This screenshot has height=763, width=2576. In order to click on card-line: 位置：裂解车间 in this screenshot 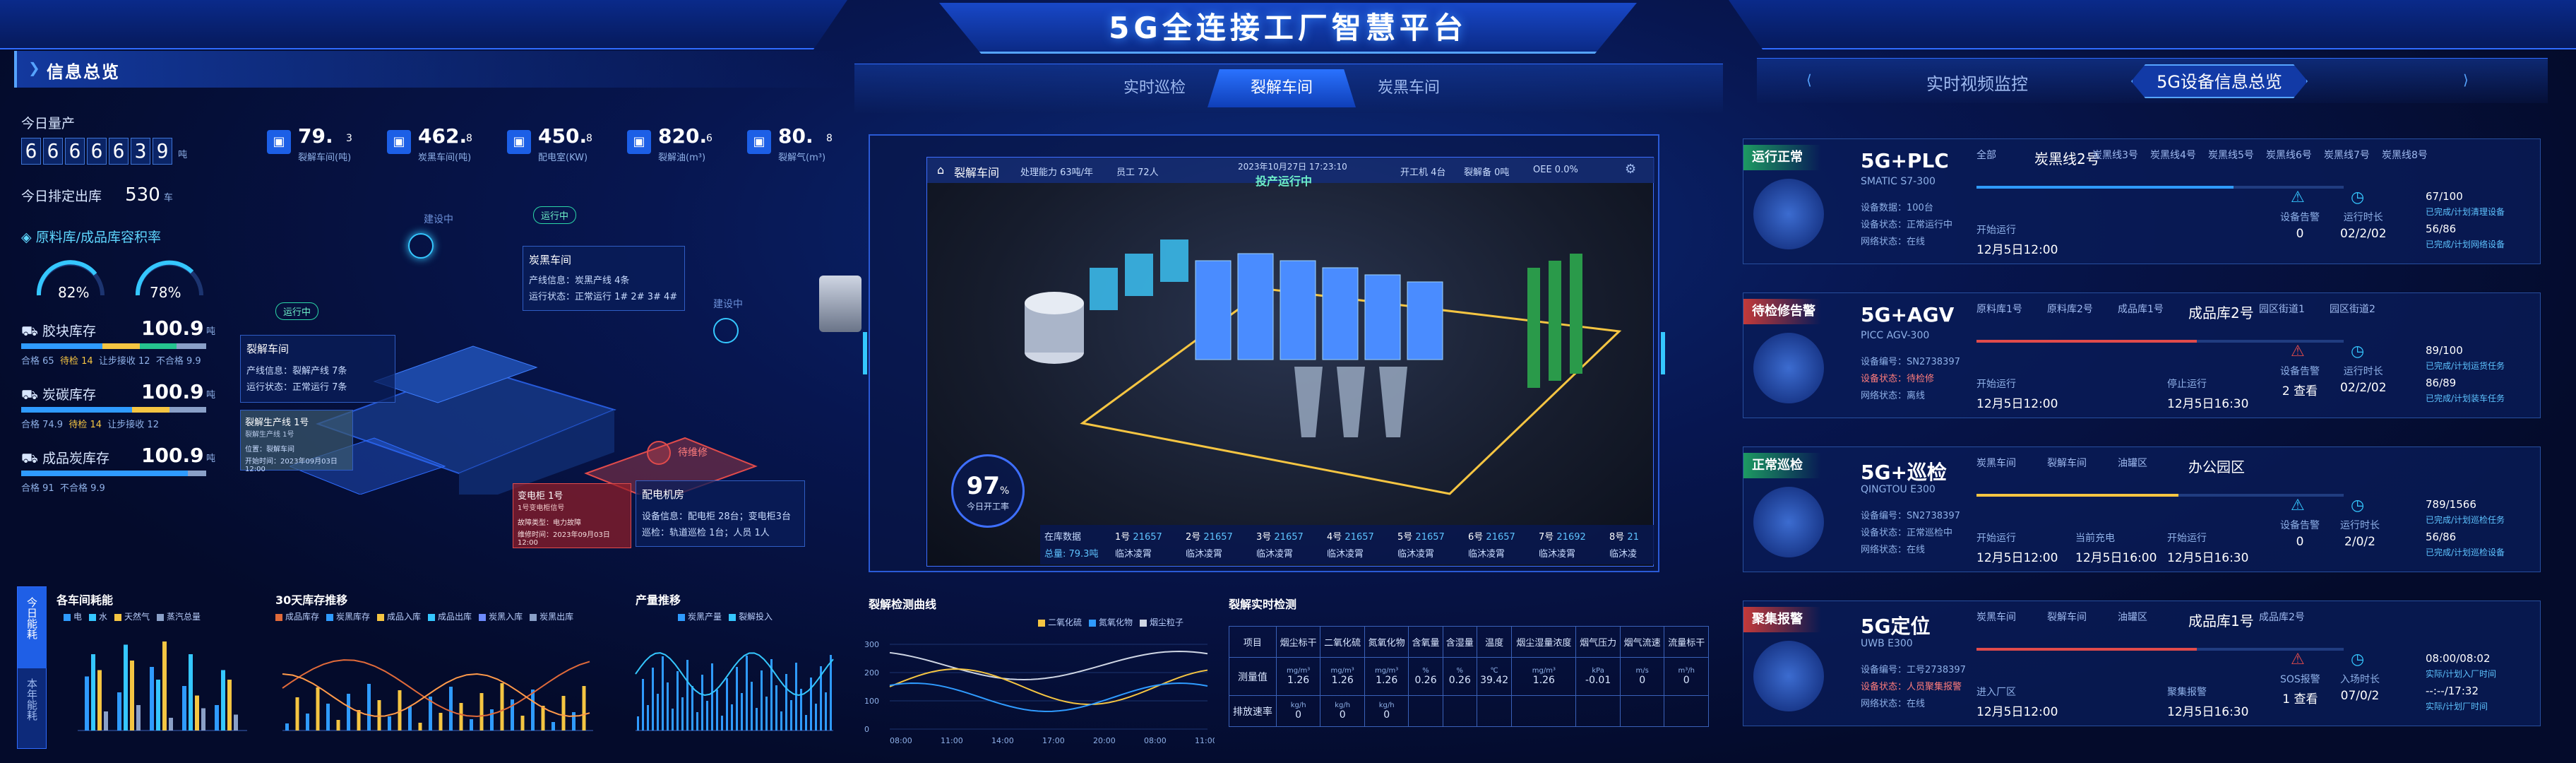, I will do `click(269, 450)`.